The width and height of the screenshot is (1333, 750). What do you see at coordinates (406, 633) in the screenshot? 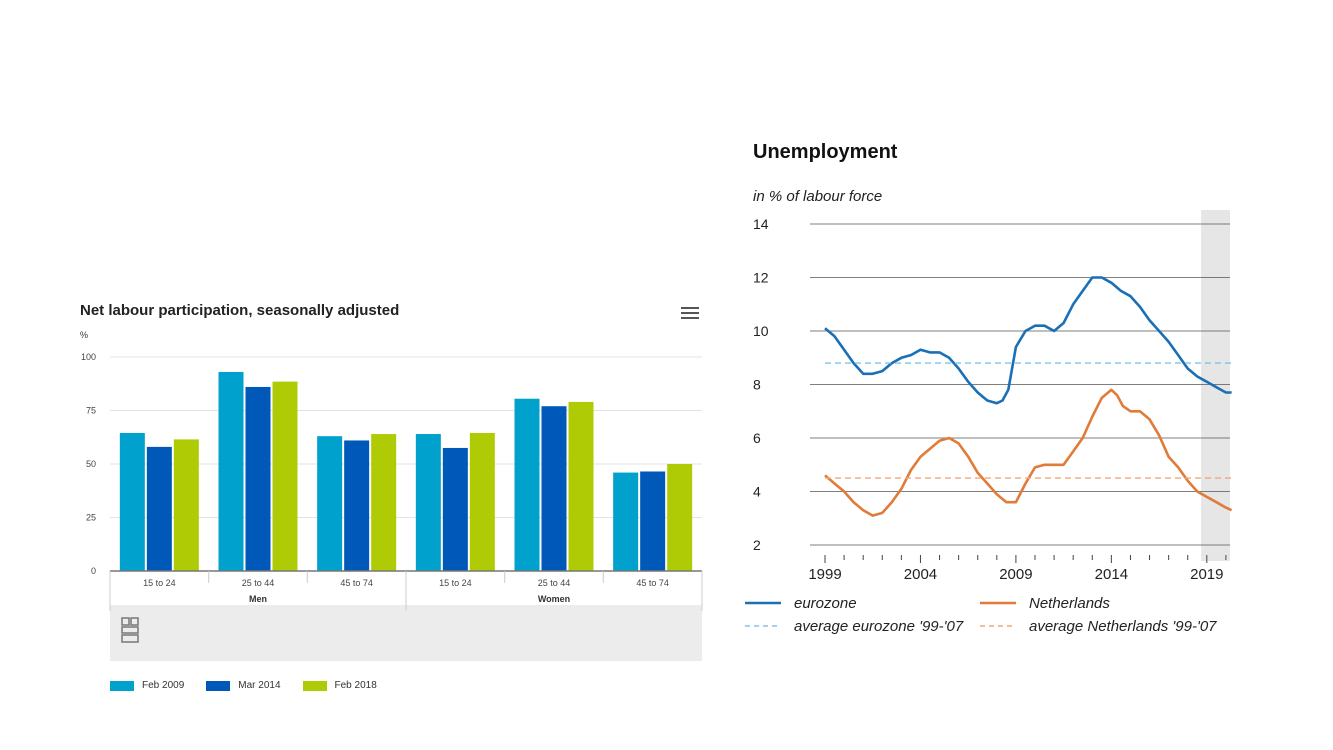
I see `chart-footer` at bounding box center [406, 633].